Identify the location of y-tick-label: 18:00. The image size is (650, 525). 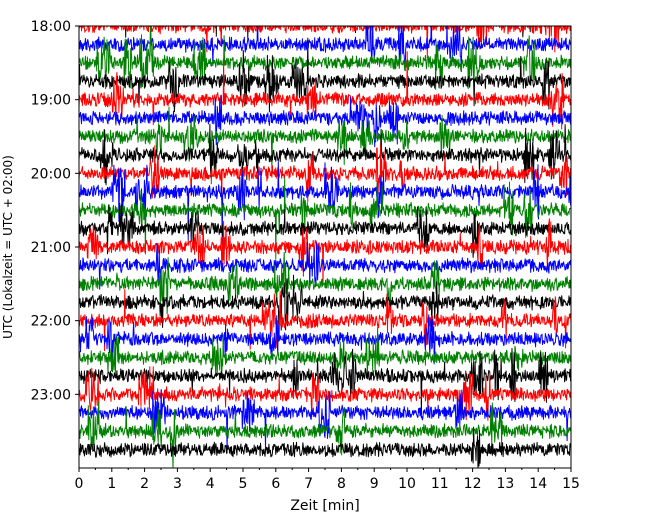
(51, 27).